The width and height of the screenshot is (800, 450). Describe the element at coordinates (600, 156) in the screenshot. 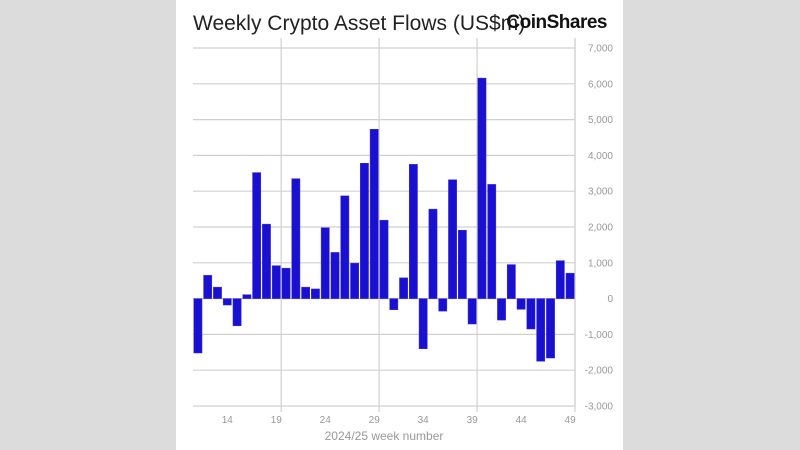

I see `y-tick-label: 4,000` at that location.